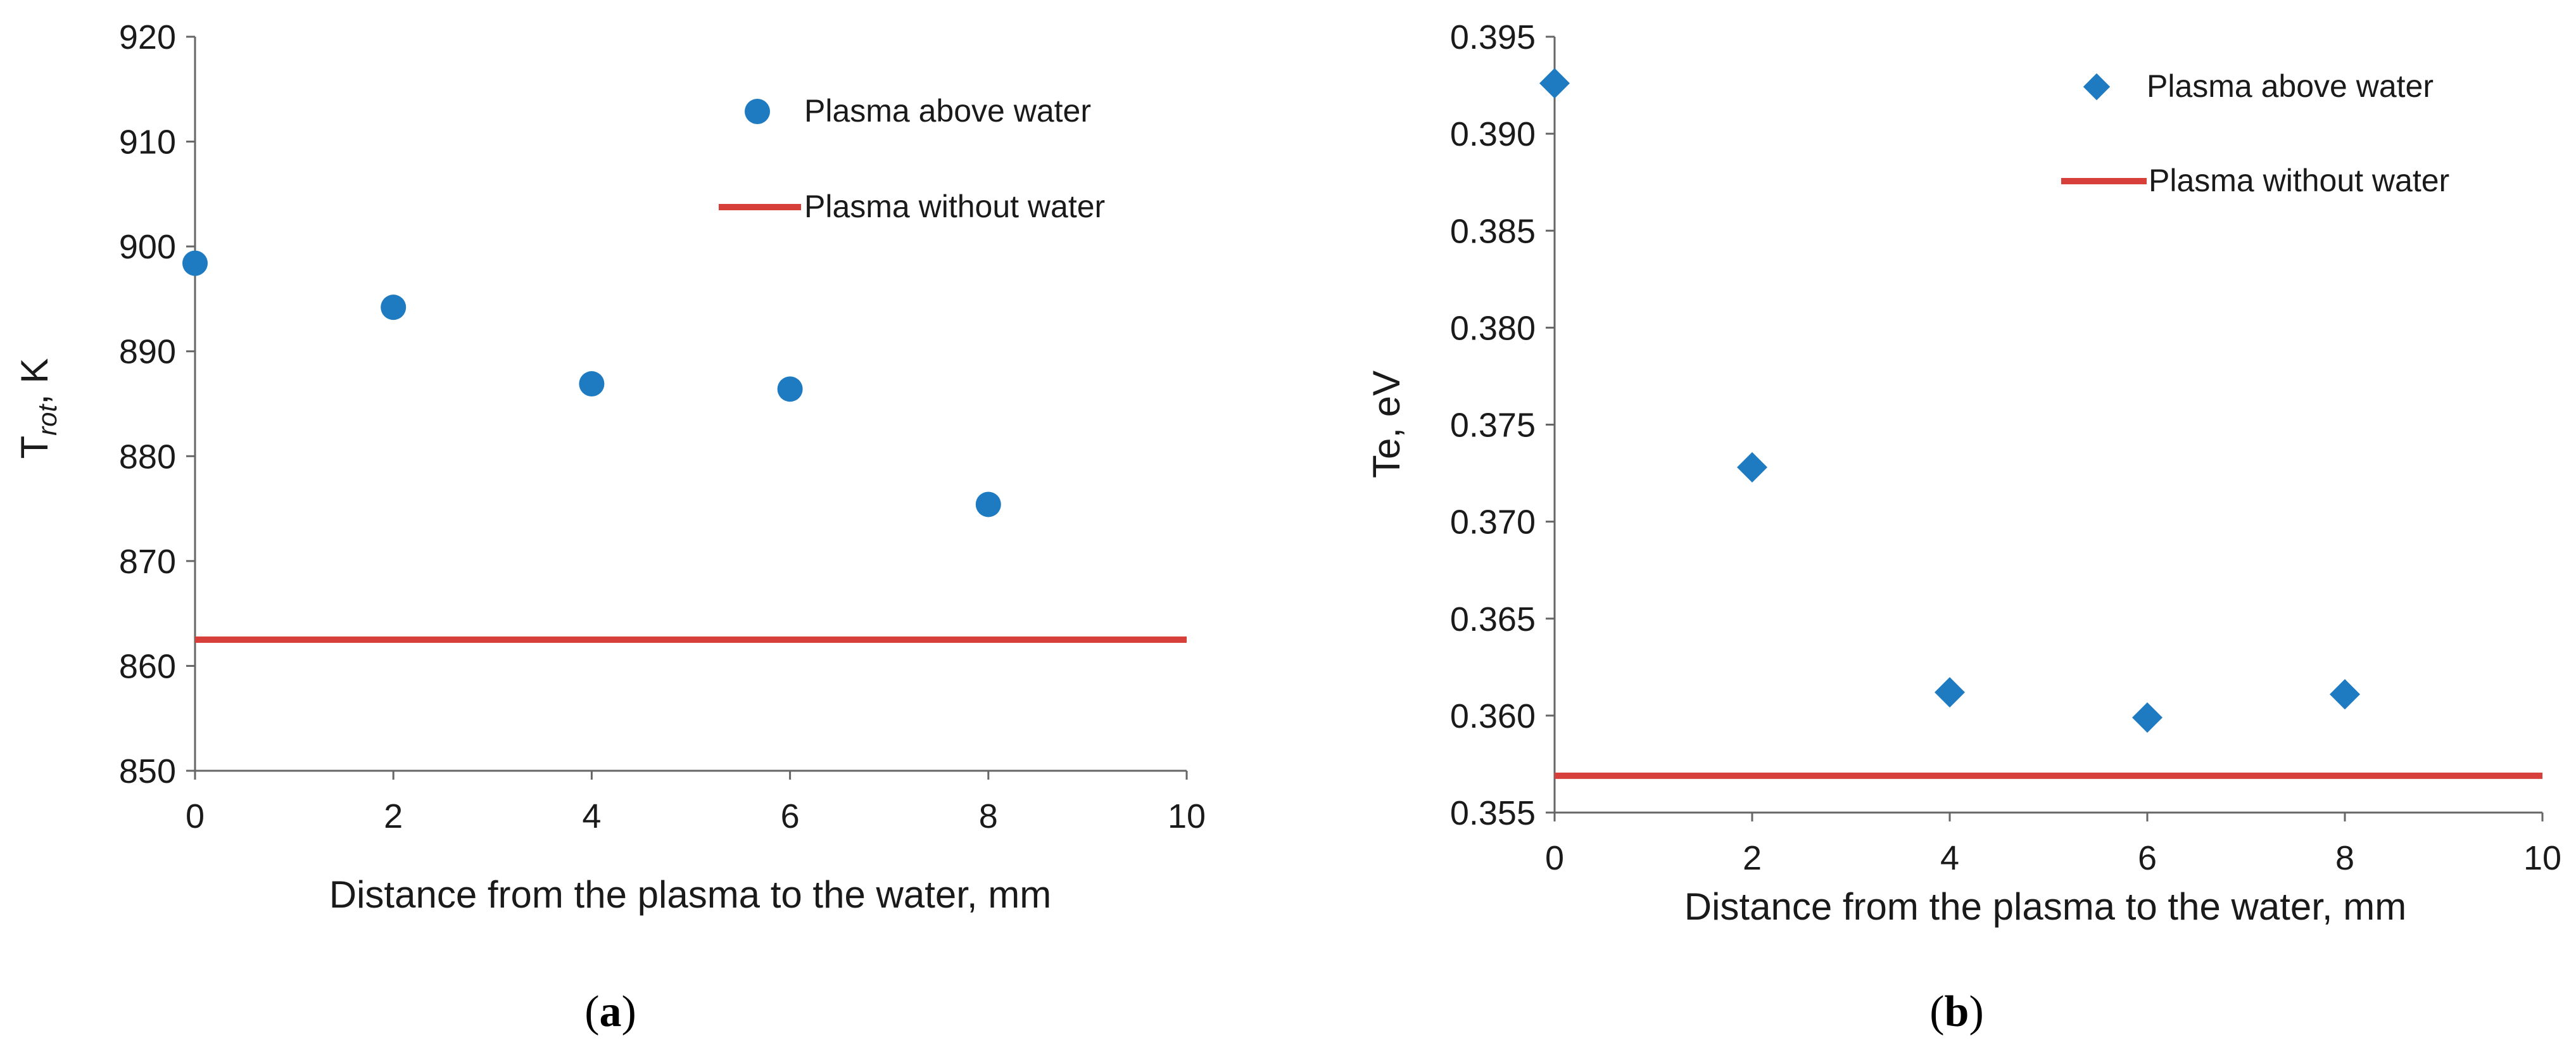 This screenshot has width=2576, height=1045. What do you see at coordinates (147, 666) in the screenshot?
I see `chart-a-y-tick-label: 860` at bounding box center [147, 666].